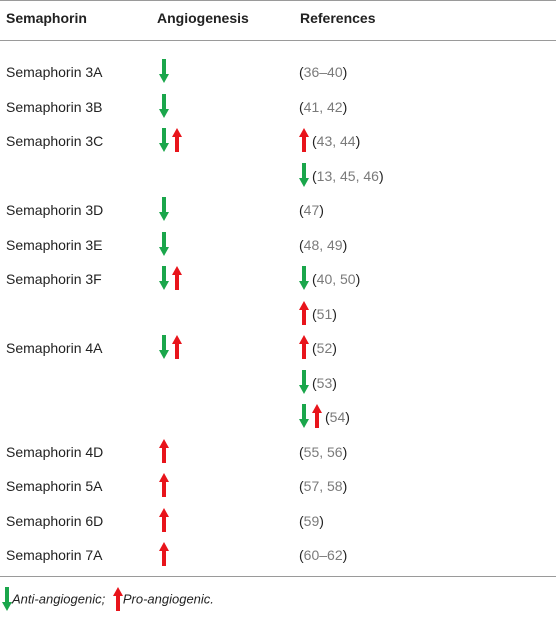  I want to click on footnote-pro: Pro-angiogenic., so click(168, 599).